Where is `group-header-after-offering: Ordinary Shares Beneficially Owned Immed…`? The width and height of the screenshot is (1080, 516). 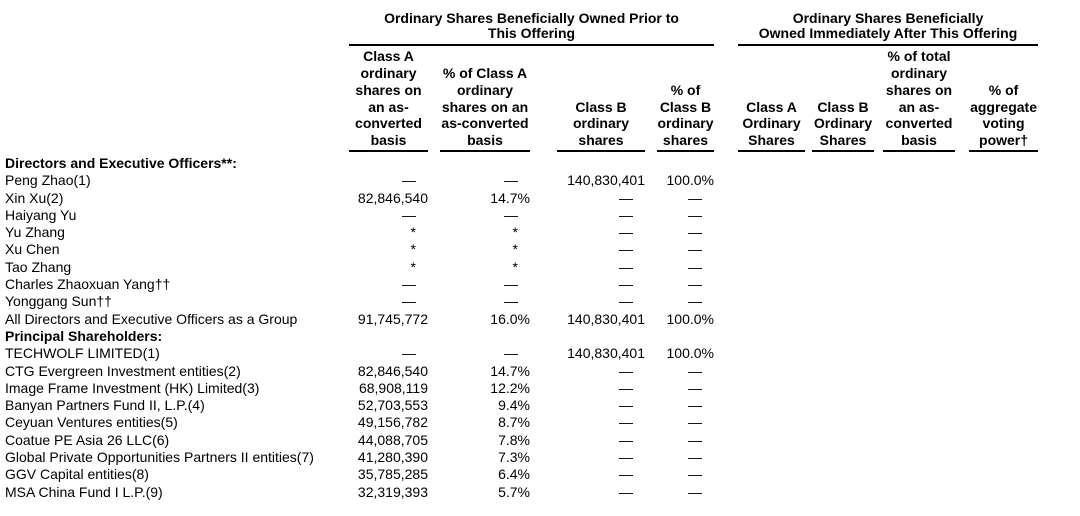 group-header-after-offering: Ordinary Shares Beneficially Owned Immed… is located at coordinates (888, 27).